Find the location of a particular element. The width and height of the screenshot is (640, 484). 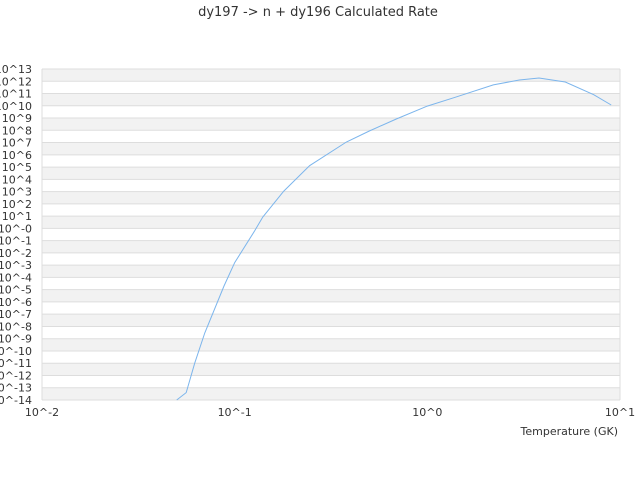

y-tick-label: 10^-13 is located at coordinates (16, 388).